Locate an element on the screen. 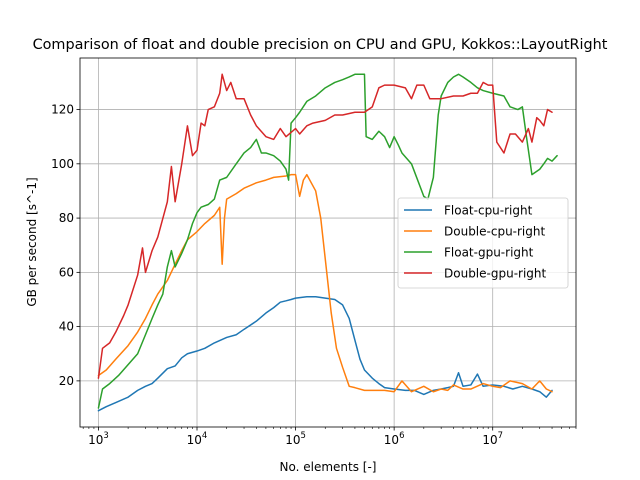  x-tick-label: 10³ is located at coordinates (98, 439).